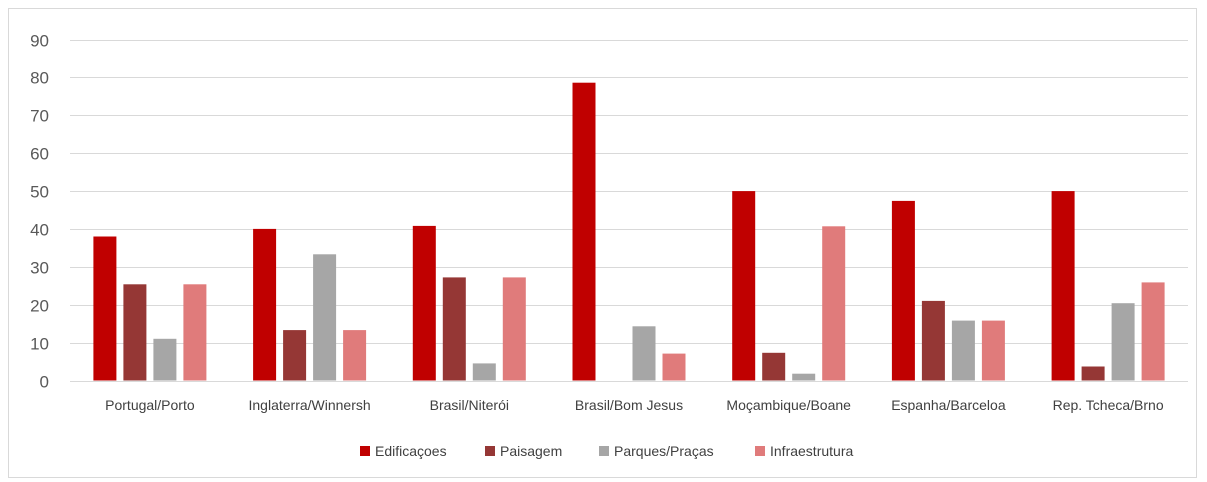 The width and height of the screenshot is (1207, 482). I want to click on y-tick-label: 70, so click(39, 116).